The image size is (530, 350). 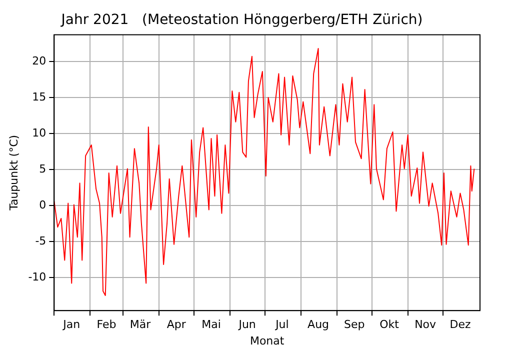 What do you see at coordinates (106, 325) in the screenshot?
I see `x-tick-label: Feb` at bounding box center [106, 325].